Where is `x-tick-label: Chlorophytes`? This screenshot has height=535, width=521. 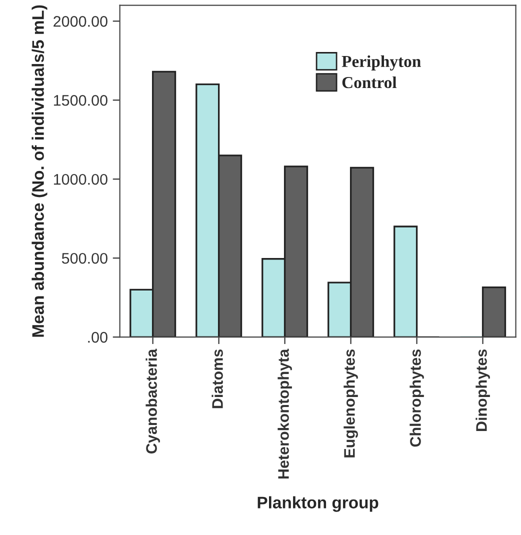
x-tick-label: Chlorophytes is located at coordinates (417, 398).